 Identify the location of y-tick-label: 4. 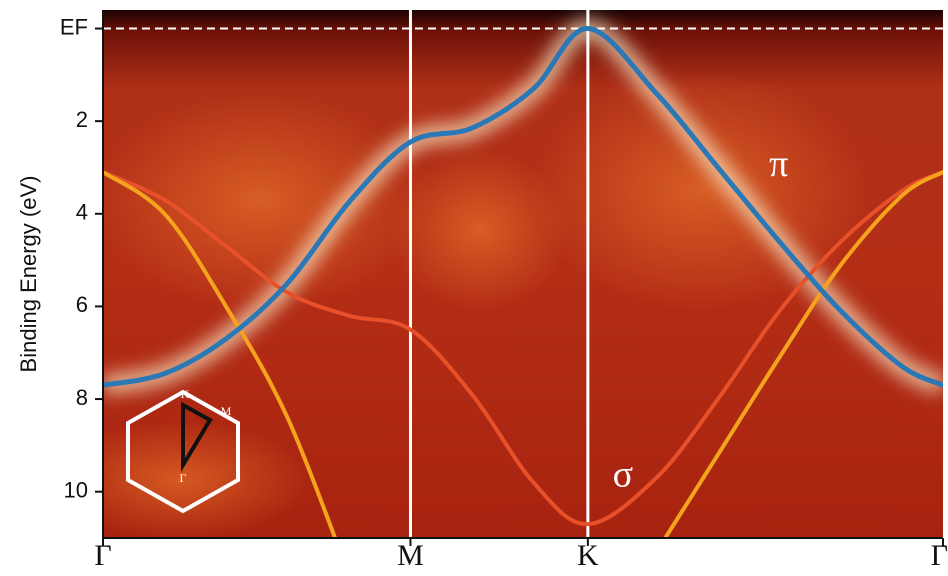
(82, 212).